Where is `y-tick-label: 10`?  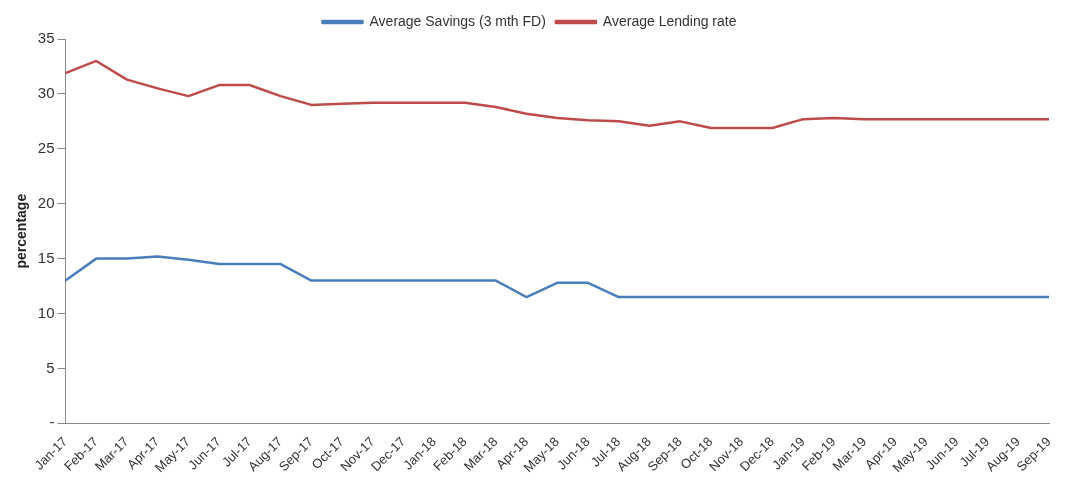 y-tick-label: 10 is located at coordinates (46, 312).